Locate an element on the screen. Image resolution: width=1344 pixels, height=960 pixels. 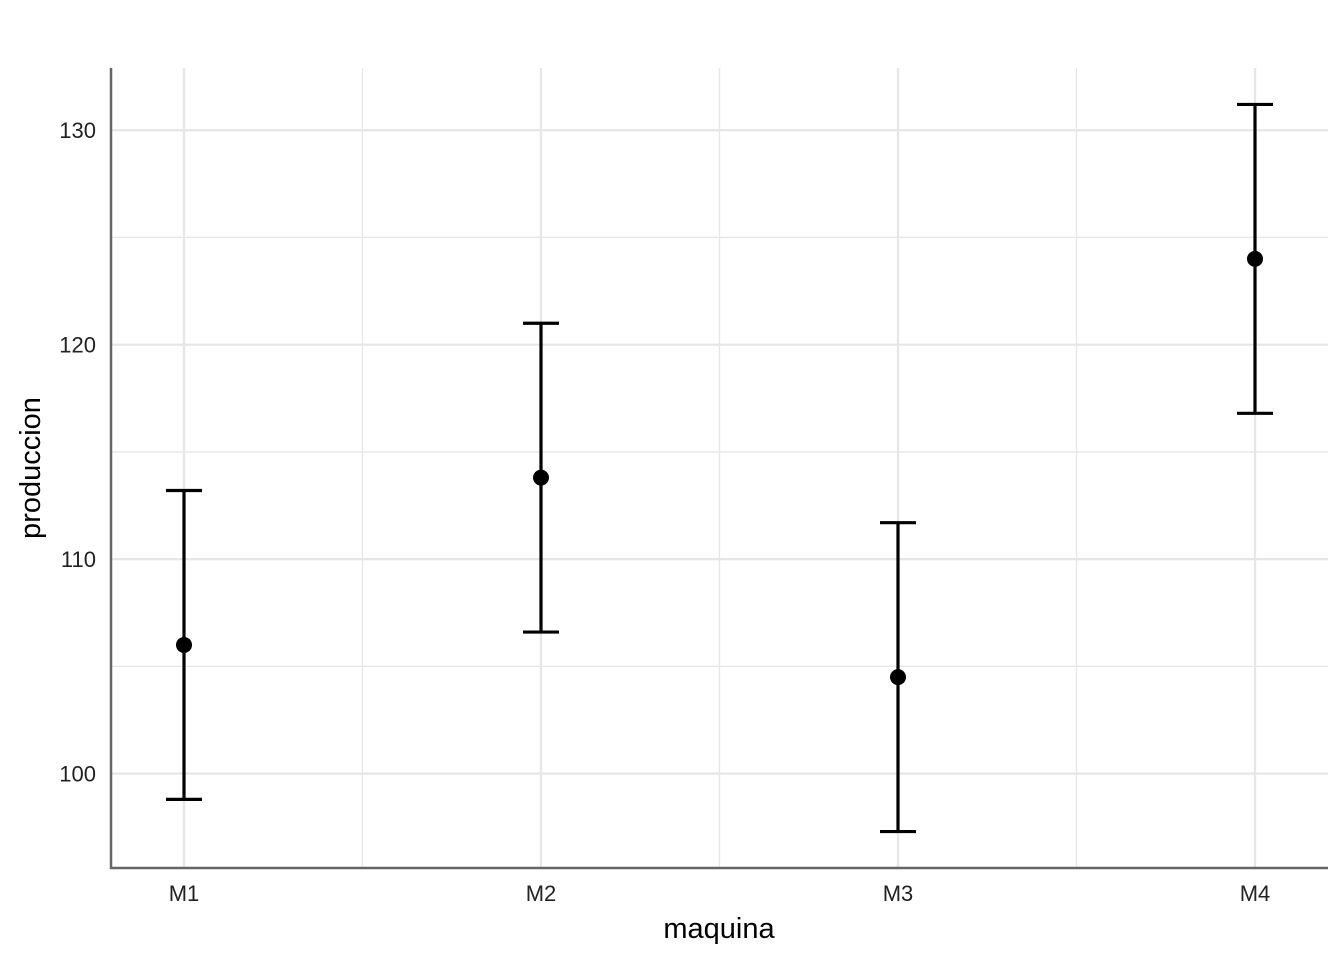
y-tick-label: 130 is located at coordinates (77, 130).